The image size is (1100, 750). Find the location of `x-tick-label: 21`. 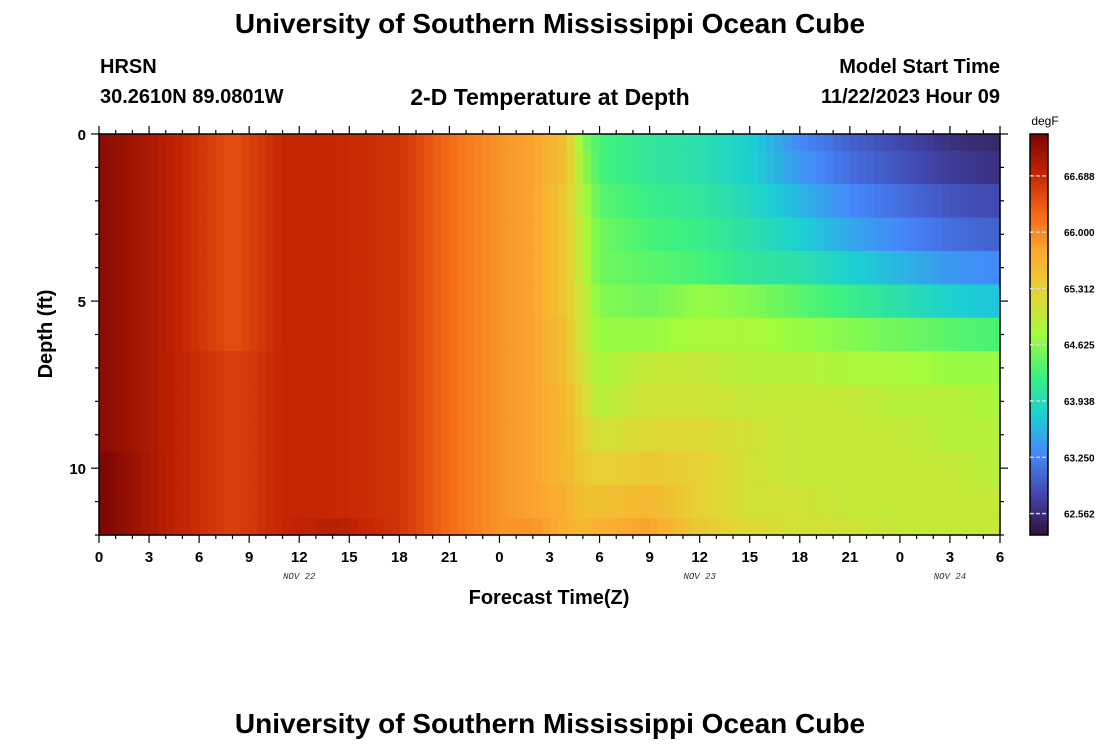

x-tick-label: 21 is located at coordinates (849, 557).